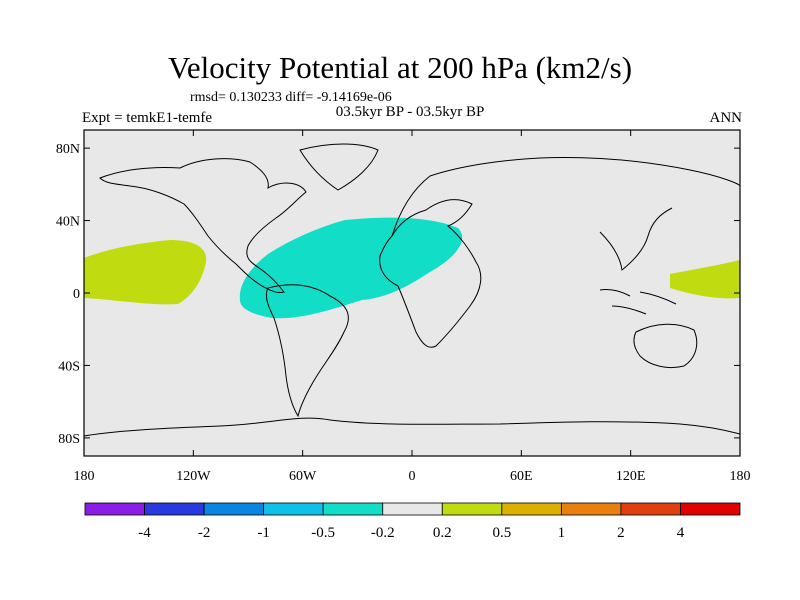 This screenshot has height=600, width=800. Describe the element at coordinates (410, 112) in the screenshot. I see `period-label: 03.5kyr BP - 03.5kyr BP` at that location.